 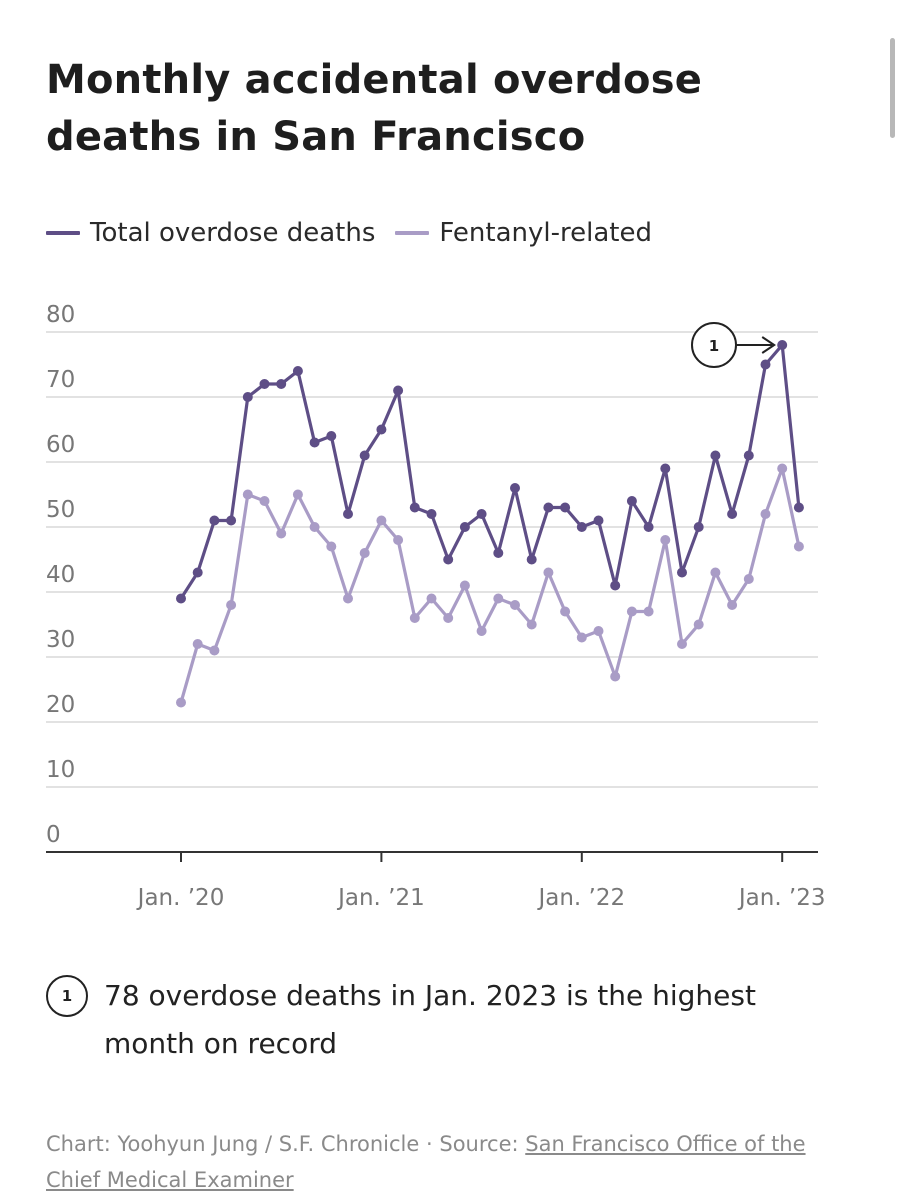 I want to click on legend-label-fentanyl: Fentanyl-related, so click(x=545, y=233).